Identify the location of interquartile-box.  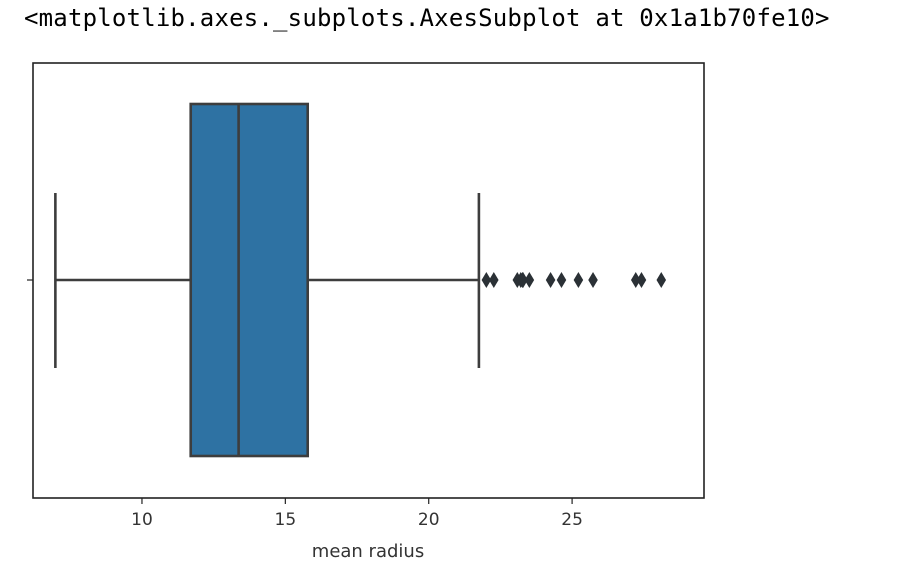
(249, 280).